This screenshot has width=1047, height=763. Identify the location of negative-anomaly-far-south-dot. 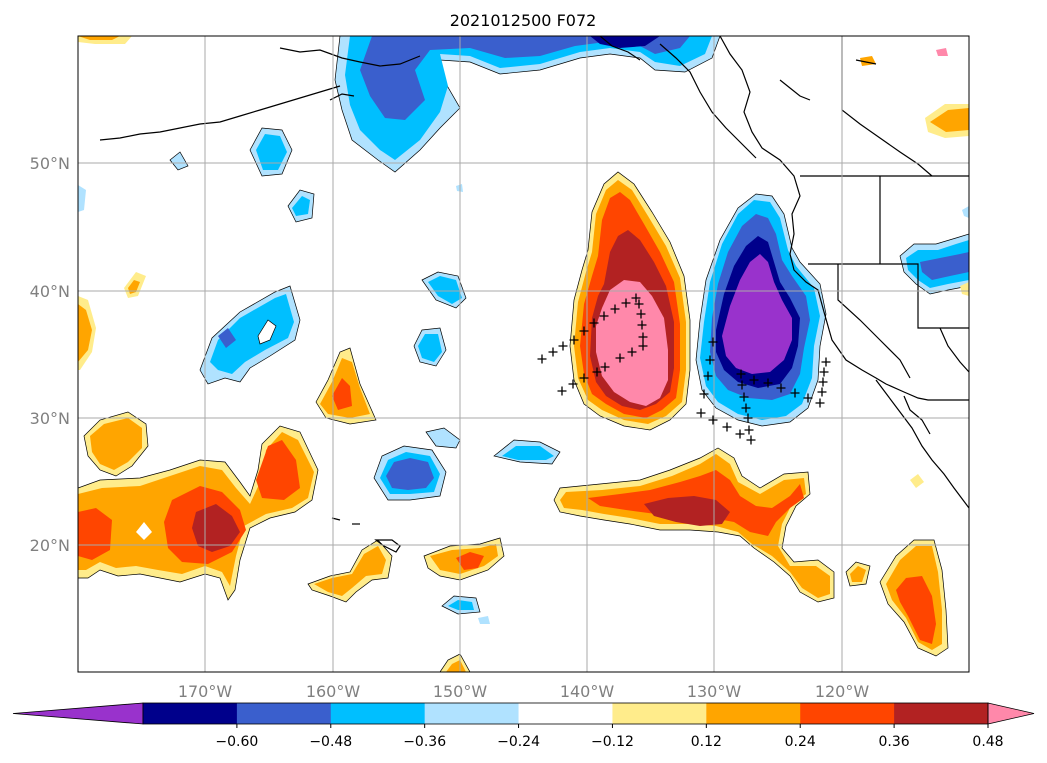
(484, 620).